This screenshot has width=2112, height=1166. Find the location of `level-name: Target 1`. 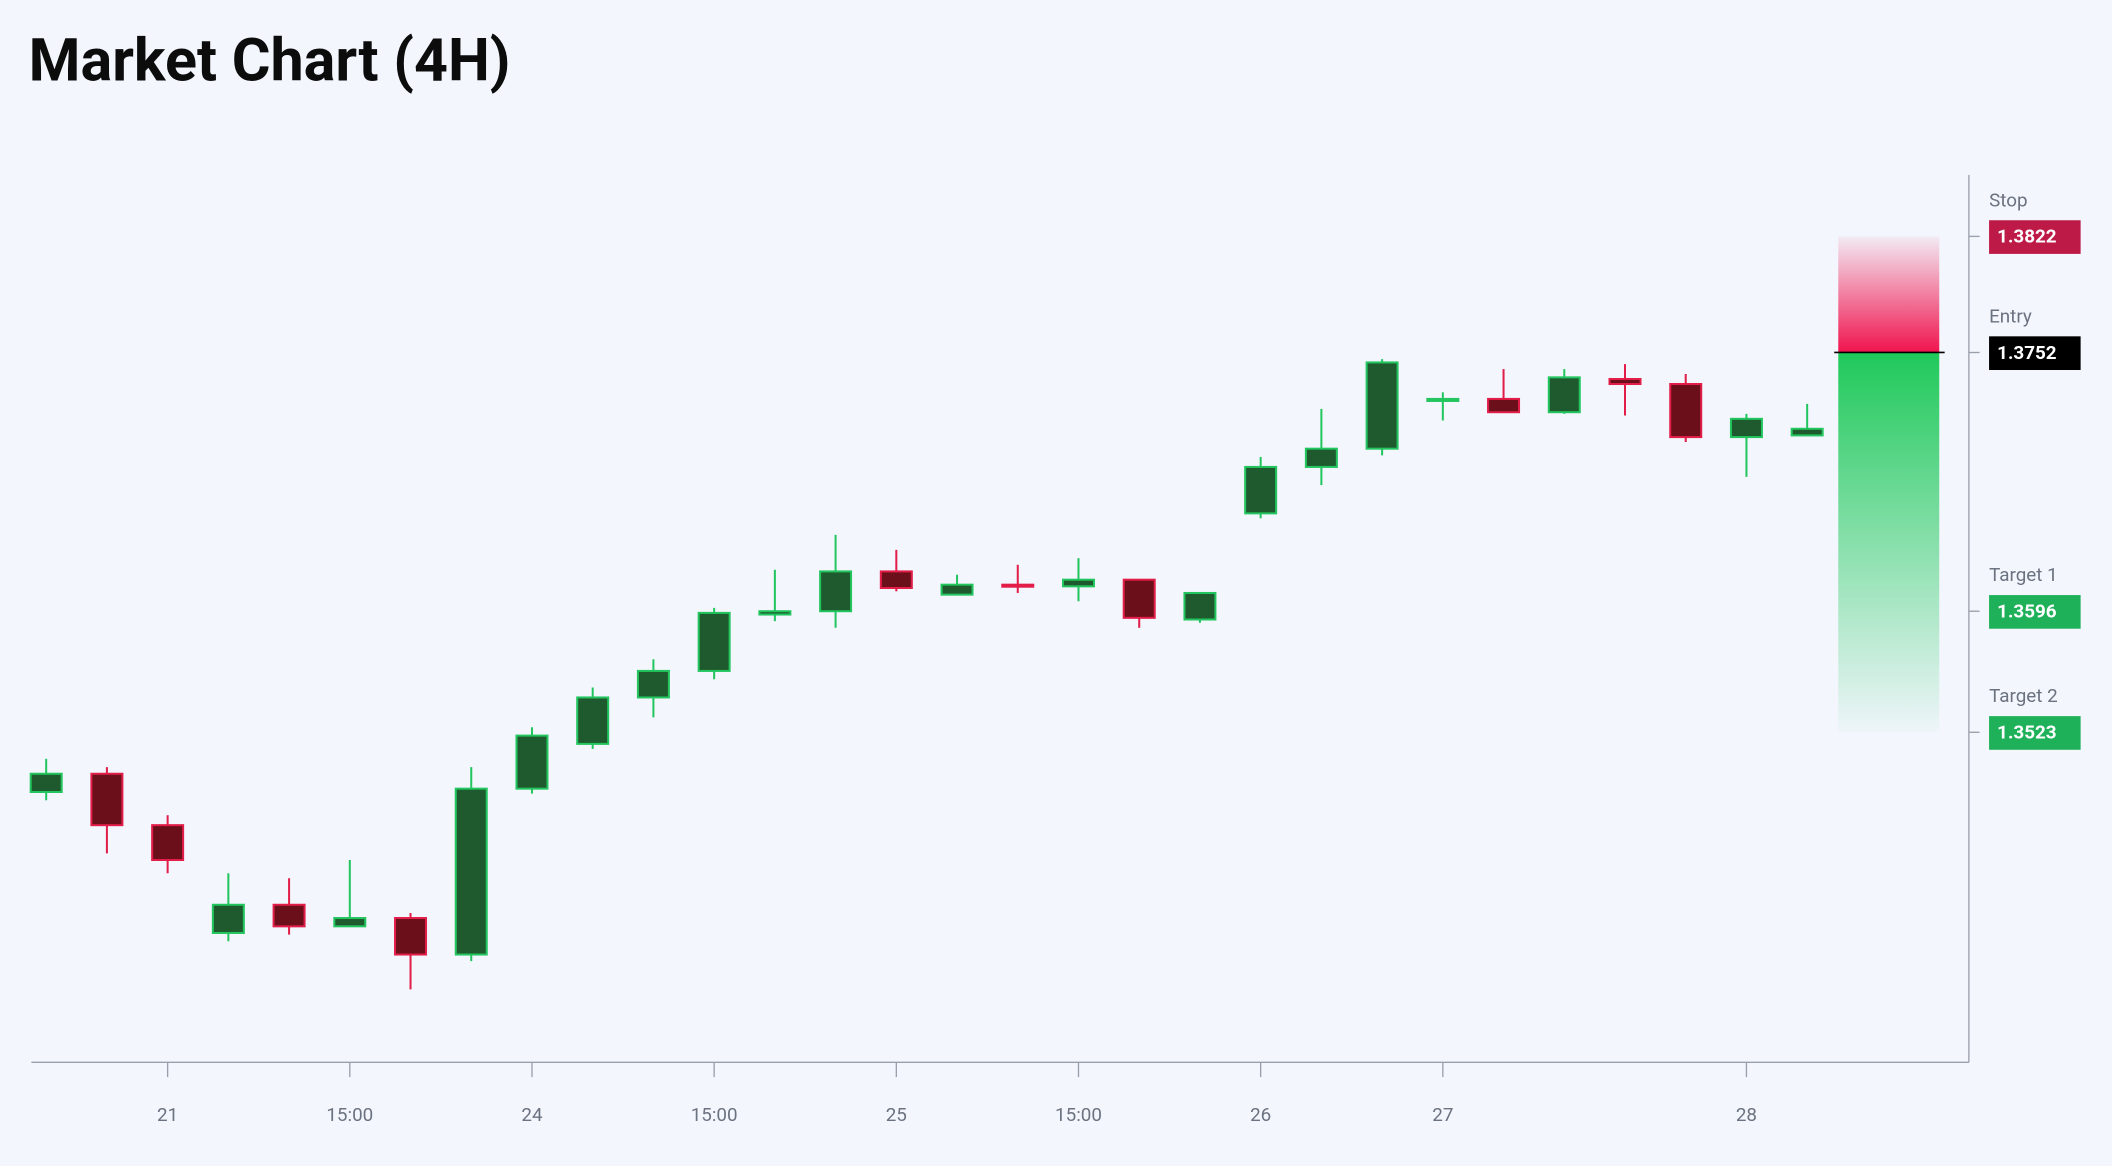

level-name: Target 1 is located at coordinates (2023, 575).